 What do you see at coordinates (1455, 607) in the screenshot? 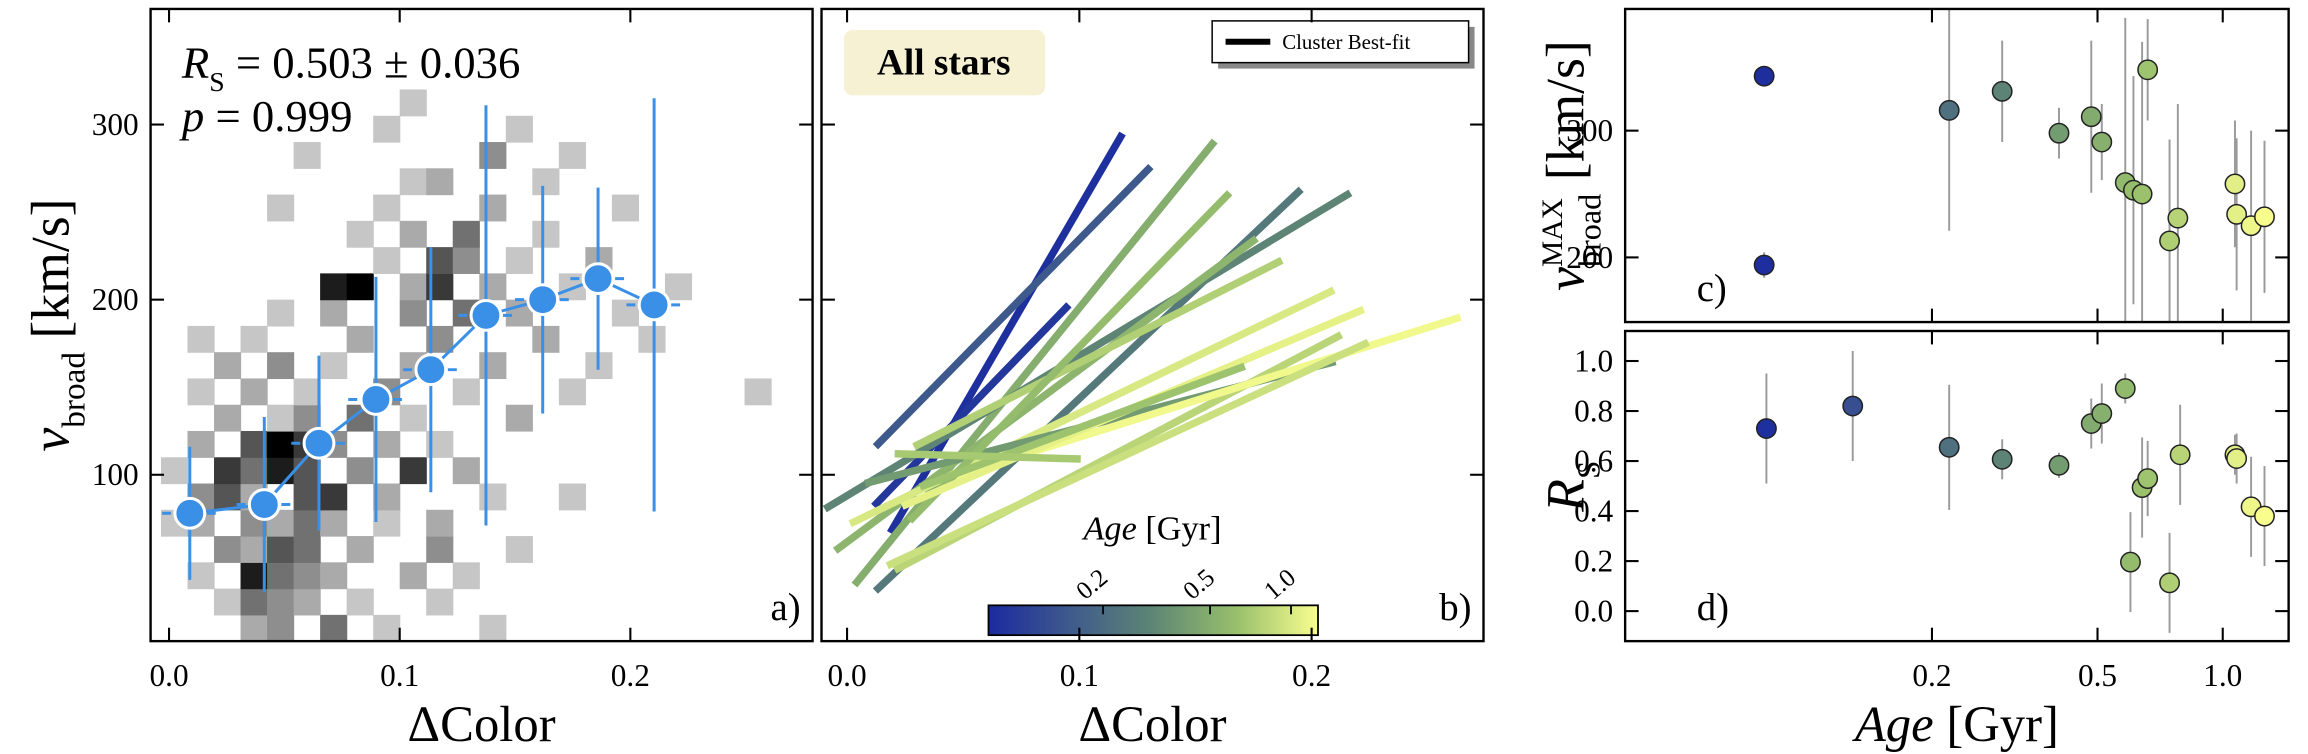
I see `panel-label: b)` at bounding box center [1455, 607].